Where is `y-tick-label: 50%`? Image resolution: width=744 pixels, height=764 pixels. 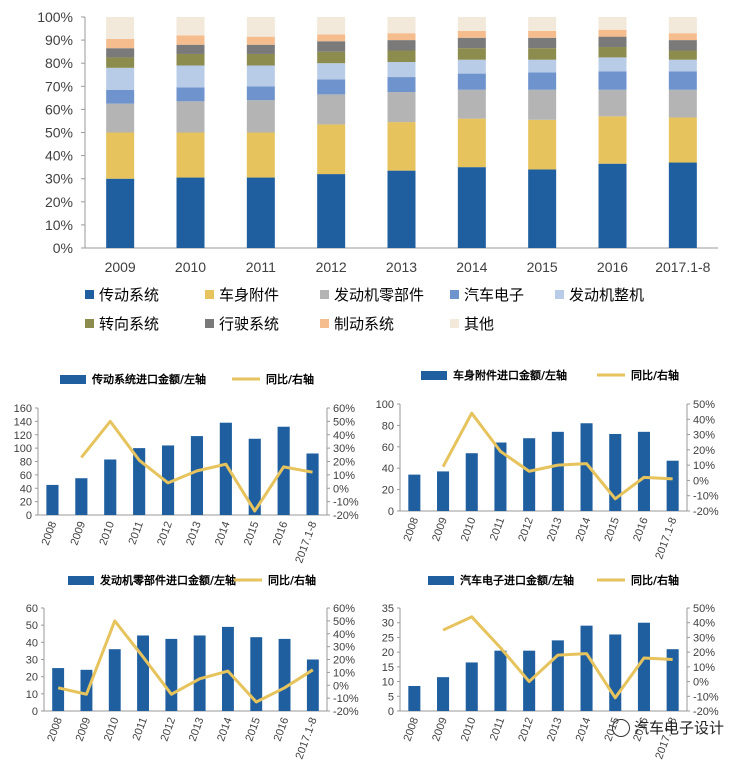 y-tick-label: 50% is located at coordinates (59, 133).